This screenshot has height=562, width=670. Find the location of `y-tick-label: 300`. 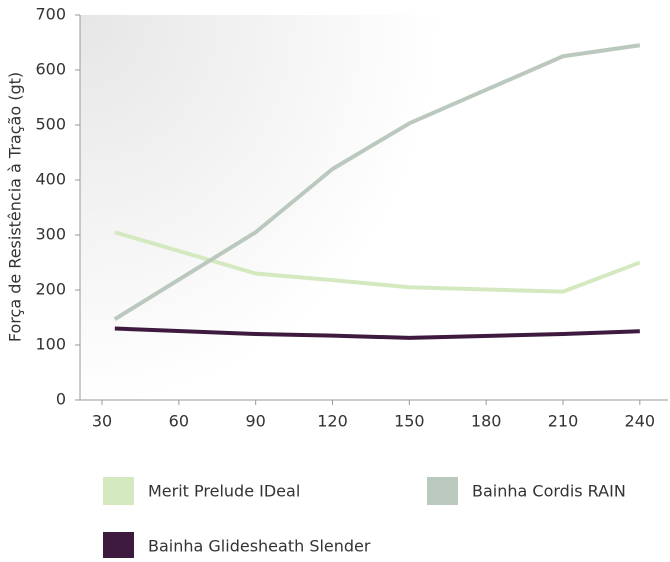

y-tick-label: 300 is located at coordinates (50, 234).